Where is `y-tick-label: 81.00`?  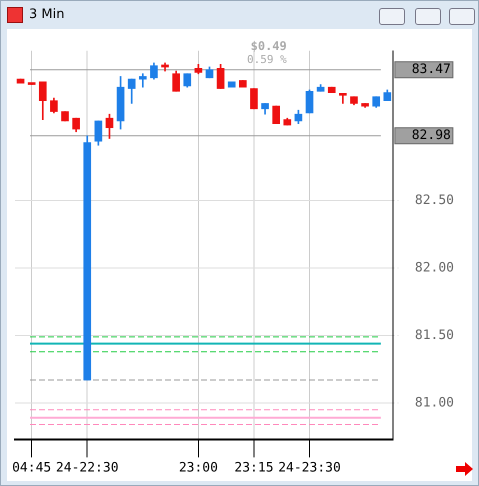
y-tick-label: 81.00 is located at coordinates (434, 402).